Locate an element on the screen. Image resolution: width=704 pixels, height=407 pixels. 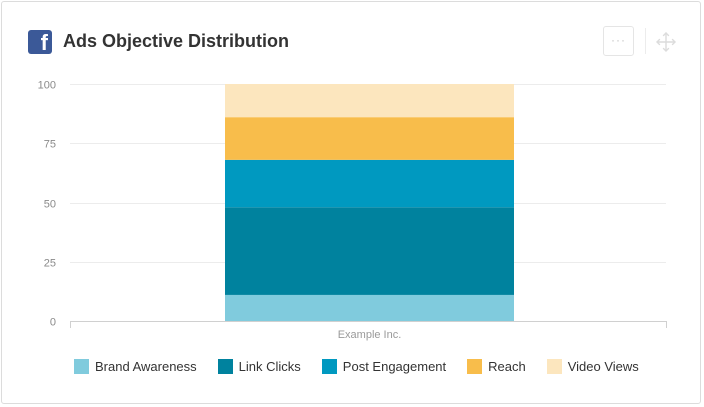
x-category-label: Example Inc. is located at coordinates (370, 335).